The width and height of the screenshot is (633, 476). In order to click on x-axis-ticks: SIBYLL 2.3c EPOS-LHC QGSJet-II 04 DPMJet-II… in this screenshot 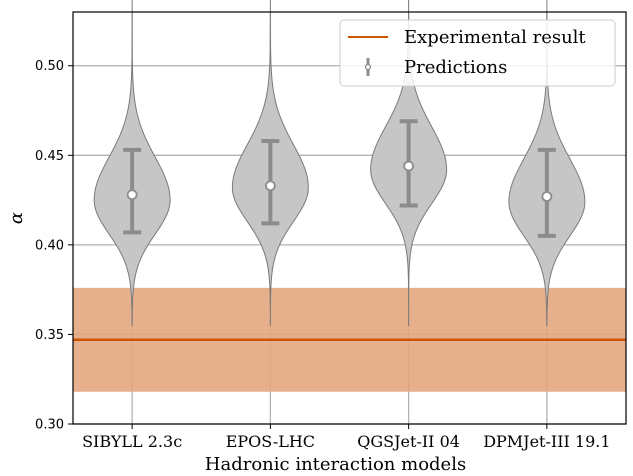, I will do `click(346, 437)`.